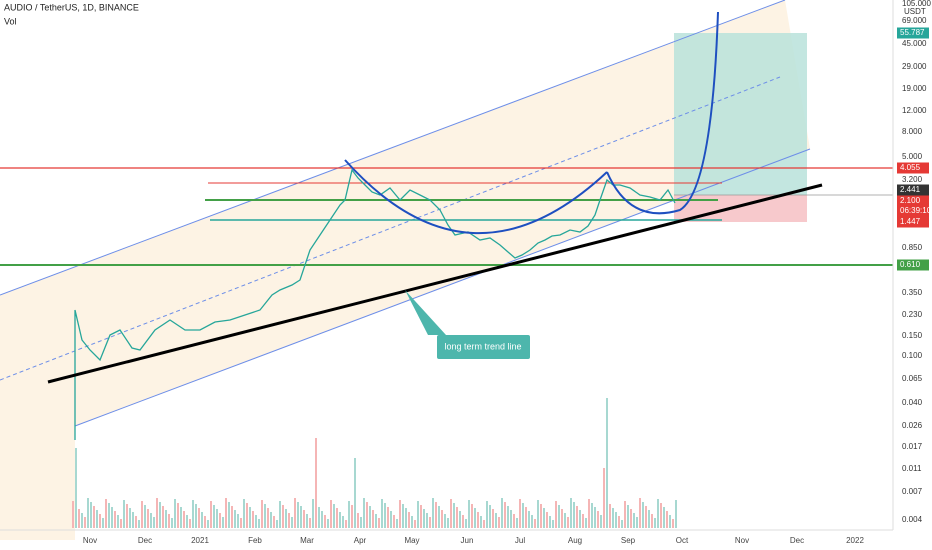  I want to click on time-label: Dec, so click(145, 540).